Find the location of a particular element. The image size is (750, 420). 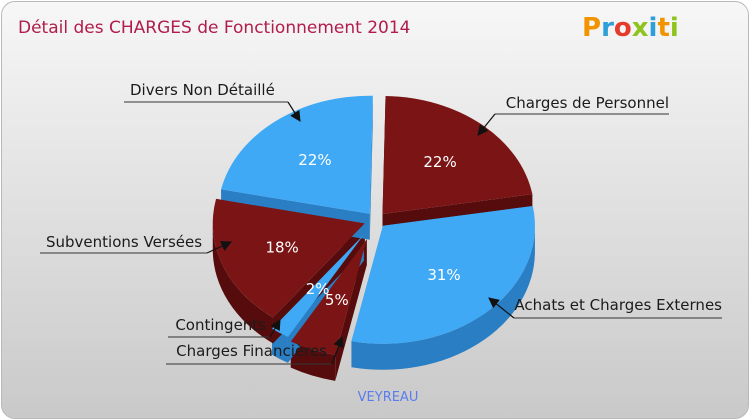

slice-contingents is located at coordinates (318, 285).